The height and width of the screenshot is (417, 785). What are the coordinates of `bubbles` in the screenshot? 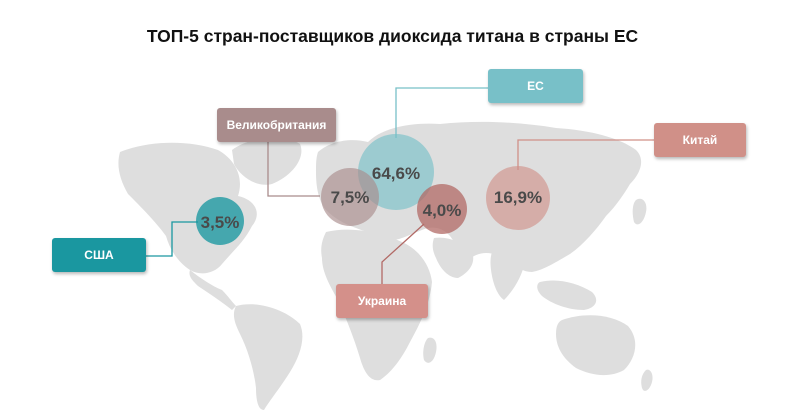 It's located at (373, 189).